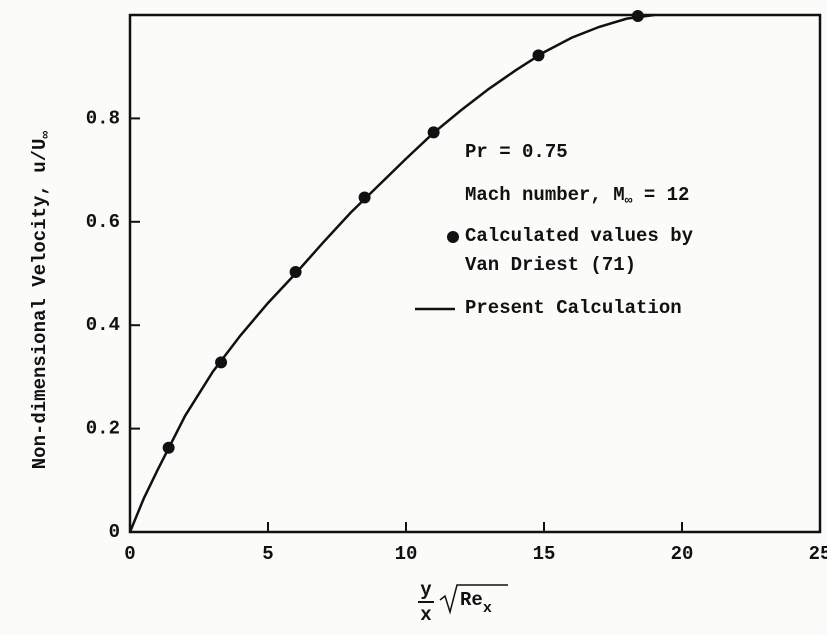  I want to click on x-tick-label: 5, so click(267, 554).